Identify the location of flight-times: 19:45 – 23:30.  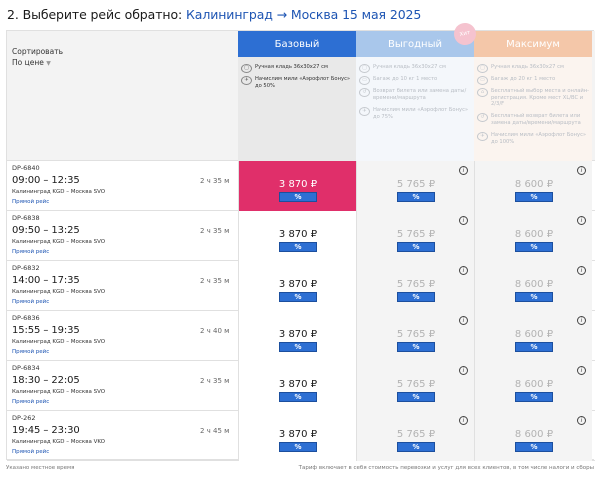
(46, 430).